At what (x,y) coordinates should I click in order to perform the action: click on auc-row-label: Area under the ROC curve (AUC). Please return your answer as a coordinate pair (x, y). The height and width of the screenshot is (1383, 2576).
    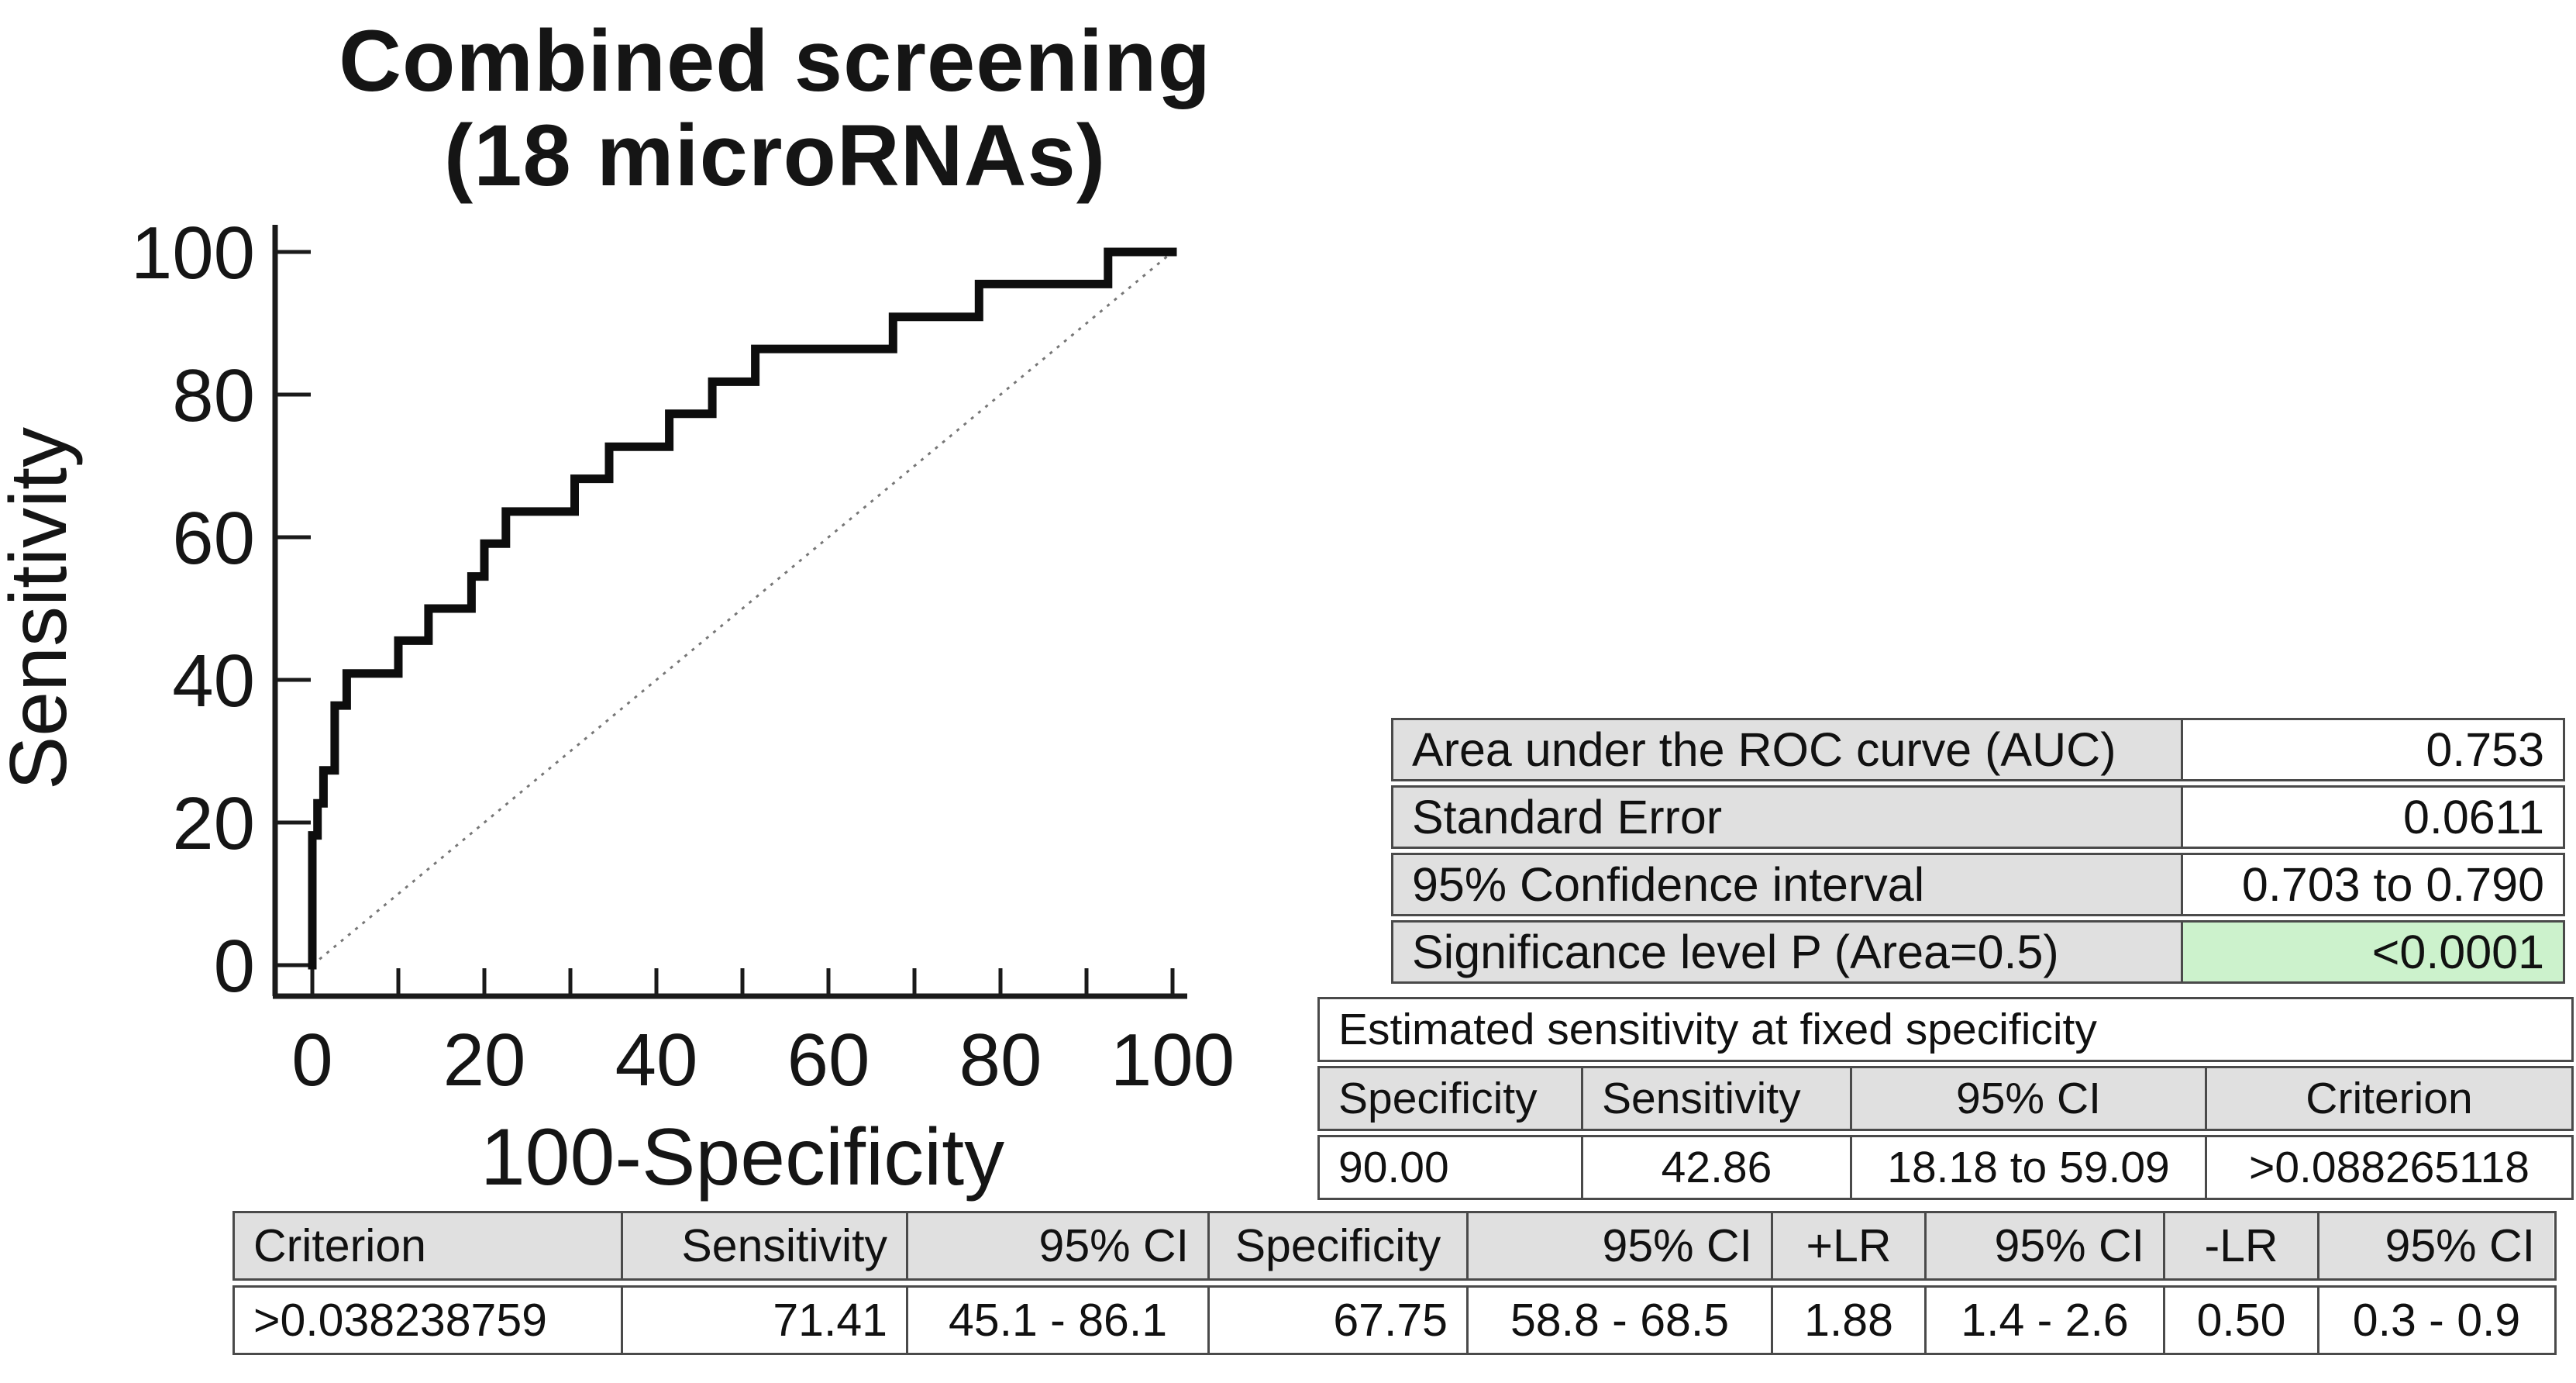
    Looking at the image, I should click on (1787, 749).